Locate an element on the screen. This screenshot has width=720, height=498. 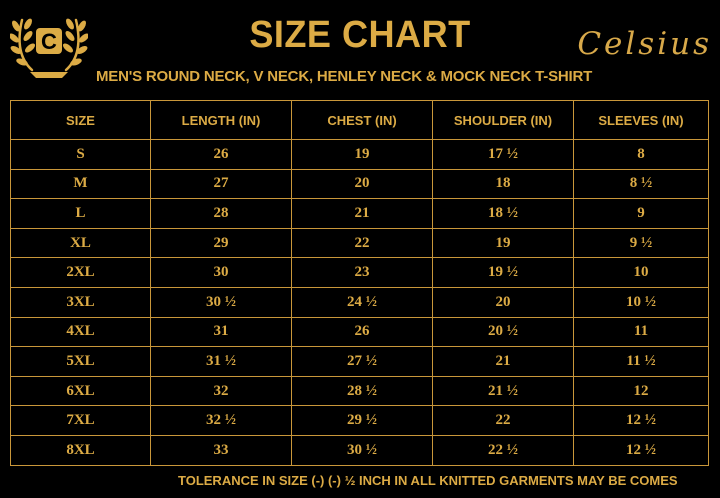
table-cell: 8XL is located at coordinates (80, 450).